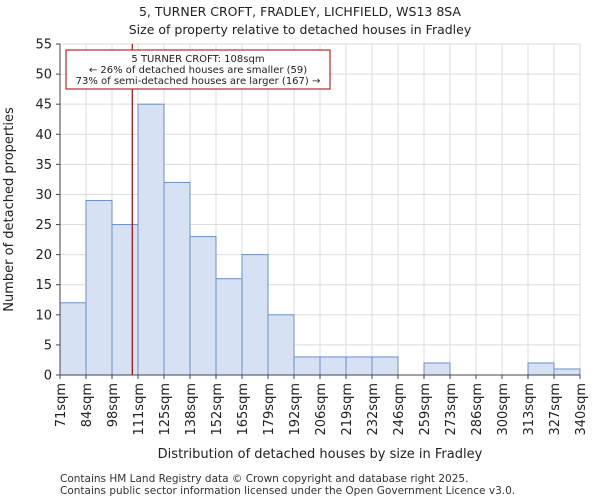  What do you see at coordinates (347, 409) in the screenshot?
I see `x-tick-label: 219sqm` at bounding box center [347, 409].